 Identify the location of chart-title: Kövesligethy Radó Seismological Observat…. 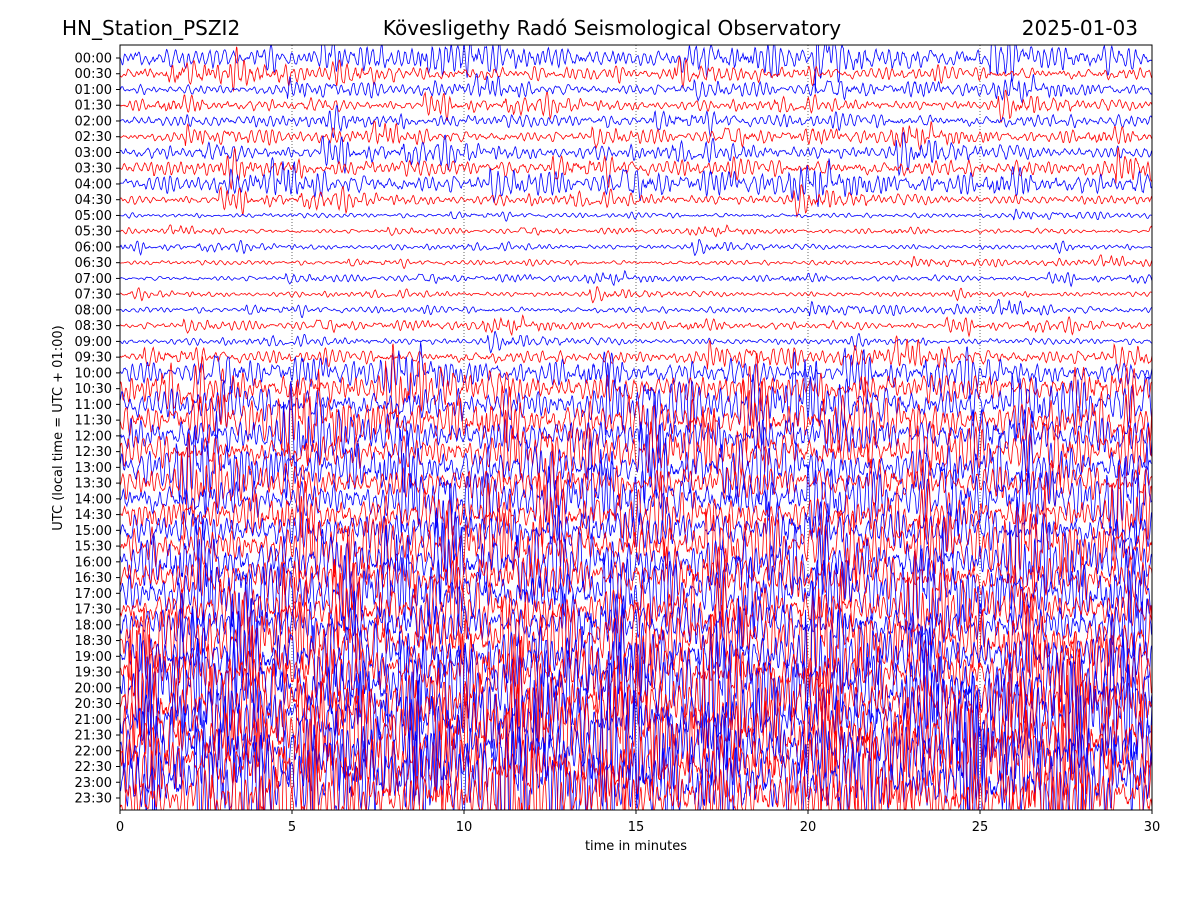
(612, 28).